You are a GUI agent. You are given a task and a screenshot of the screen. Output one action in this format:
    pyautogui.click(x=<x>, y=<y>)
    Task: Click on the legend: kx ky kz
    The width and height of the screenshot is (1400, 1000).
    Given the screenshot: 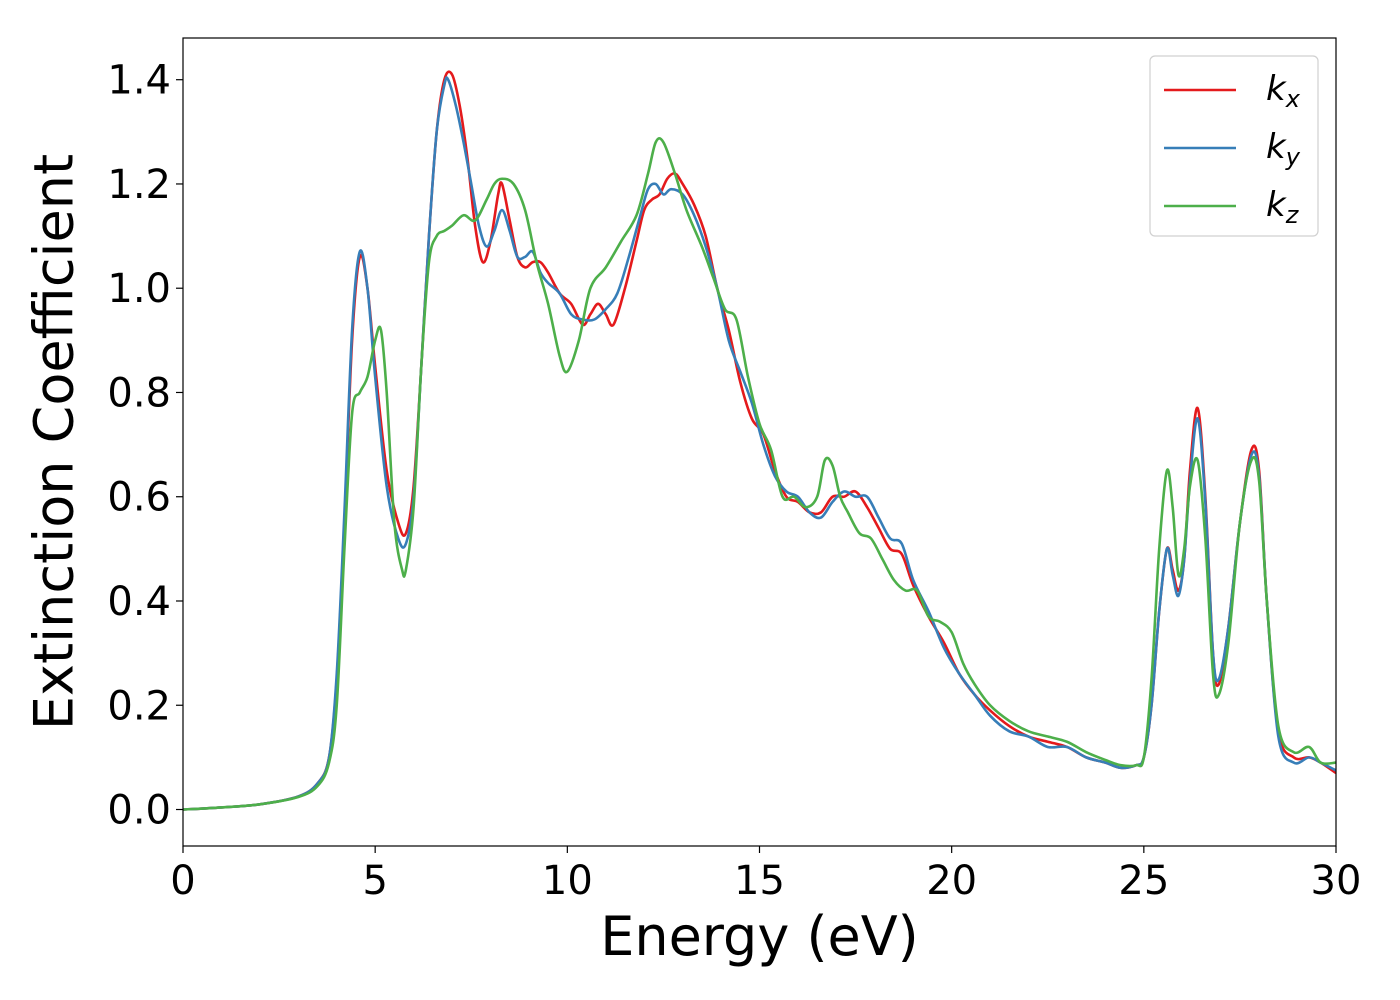 What is the action you would take?
    pyautogui.click(x=1234, y=146)
    